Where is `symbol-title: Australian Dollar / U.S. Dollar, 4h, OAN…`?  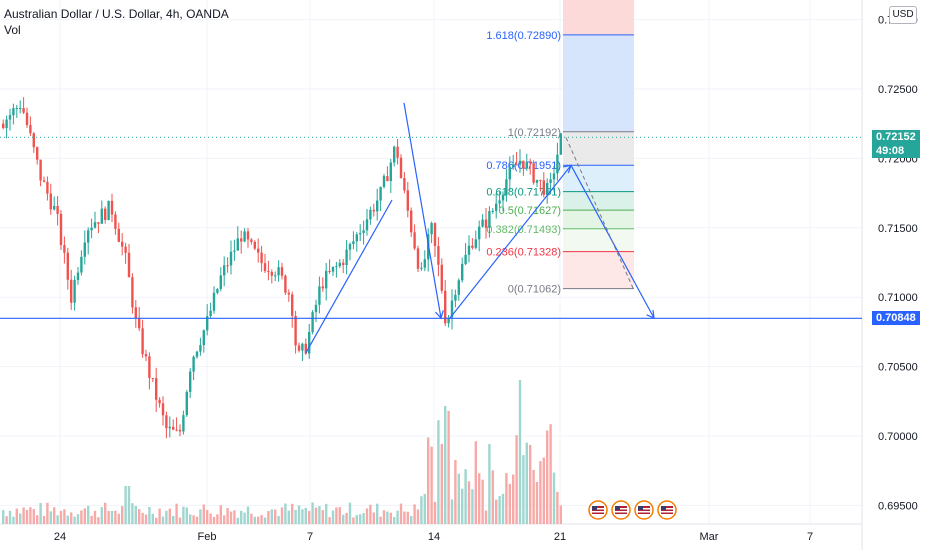
symbol-title: Australian Dollar / U.S. Dollar, 4h, OAN… is located at coordinates (116, 14).